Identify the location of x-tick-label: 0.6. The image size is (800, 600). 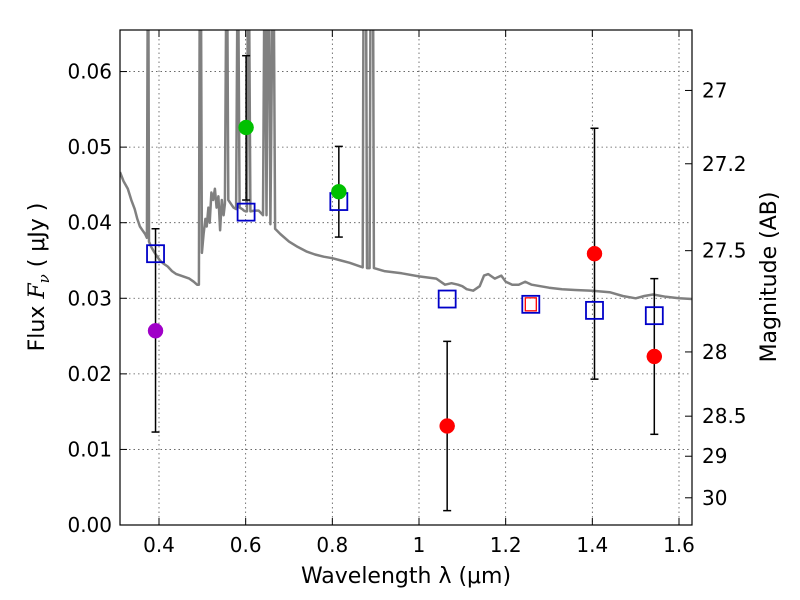
(246, 545).